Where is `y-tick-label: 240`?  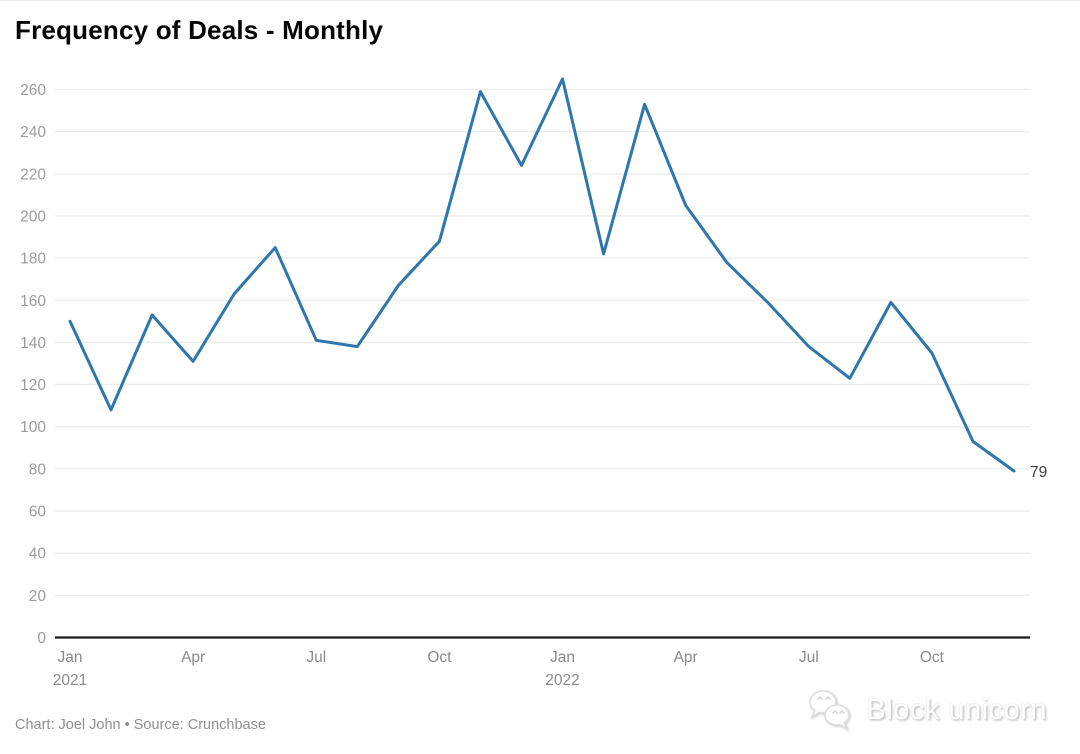
y-tick-label: 240 is located at coordinates (33, 132).